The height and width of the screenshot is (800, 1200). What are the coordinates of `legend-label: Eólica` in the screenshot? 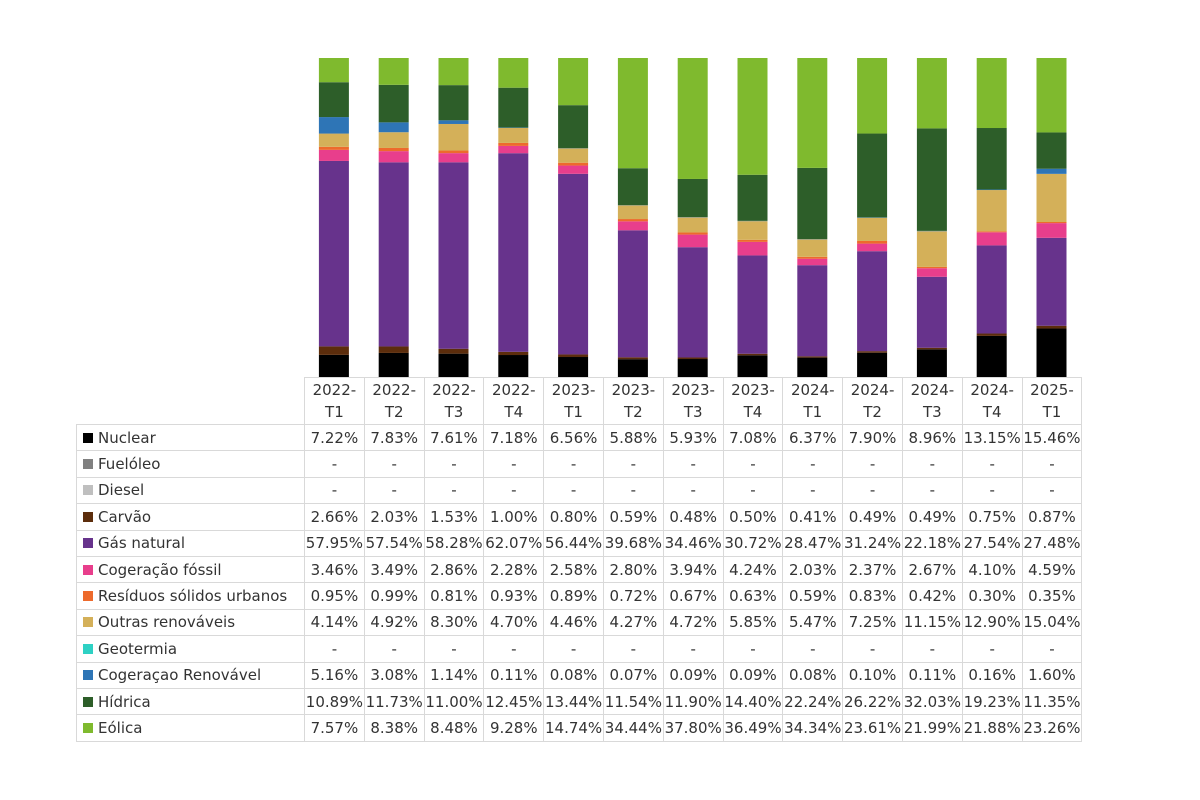 It's located at (120, 727).